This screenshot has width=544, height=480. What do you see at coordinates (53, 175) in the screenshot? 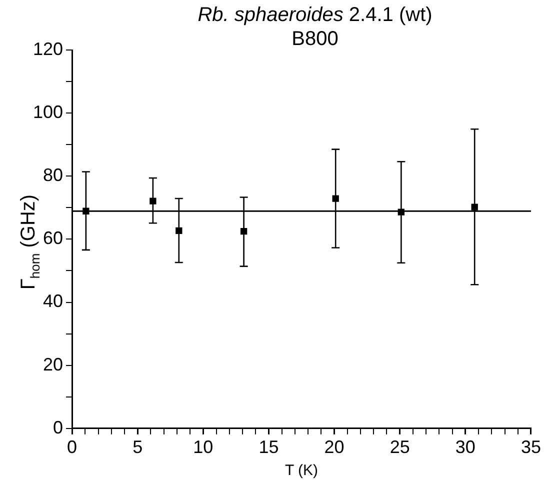
I see `y-tick-label: 80` at bounding box center [53, 175].